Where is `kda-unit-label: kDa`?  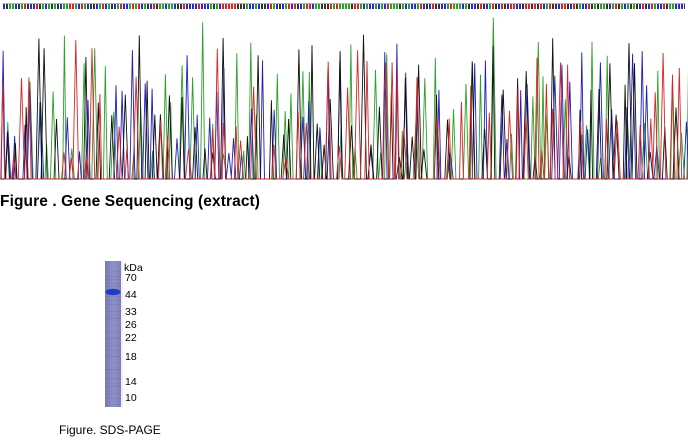
kda-unit-label: kDa is located at coordinates (133, 268).